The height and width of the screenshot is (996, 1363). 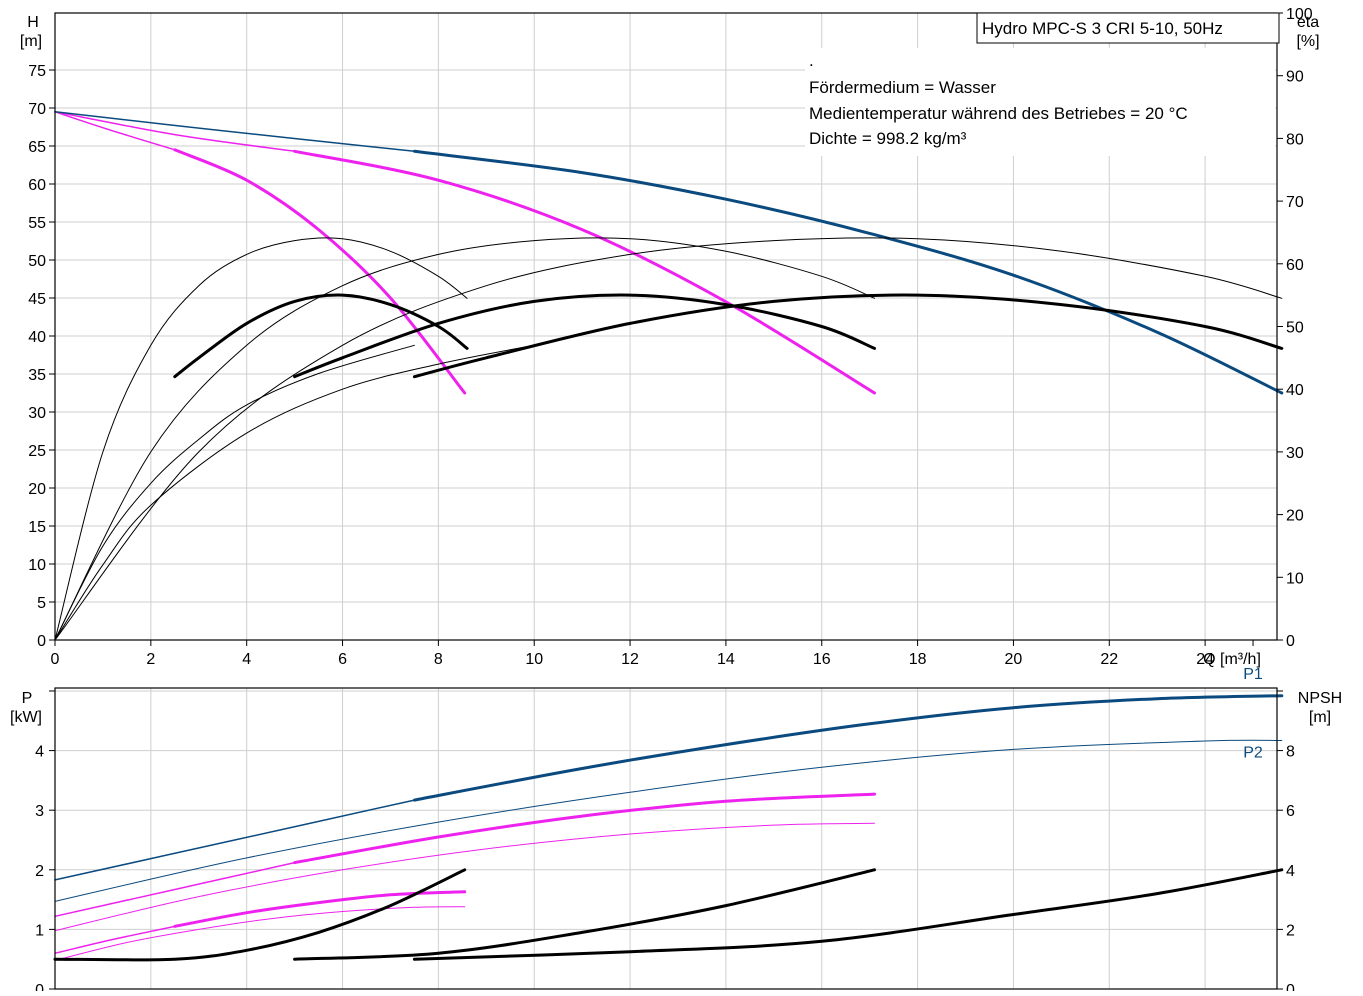 What do you see at coordinates (1102, 28) in the screenshot?
I see `chart-title: Hydro MPC-S 3 CRI 5-10, 50Hz` at bounding box center [1102, 28].